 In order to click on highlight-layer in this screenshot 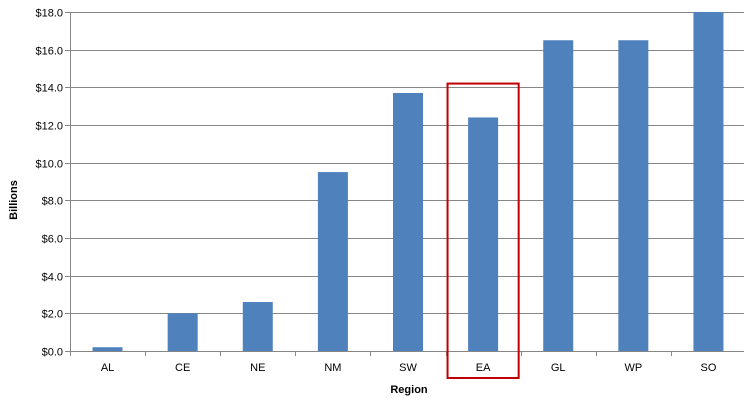, I will do `click(483, 230)`.